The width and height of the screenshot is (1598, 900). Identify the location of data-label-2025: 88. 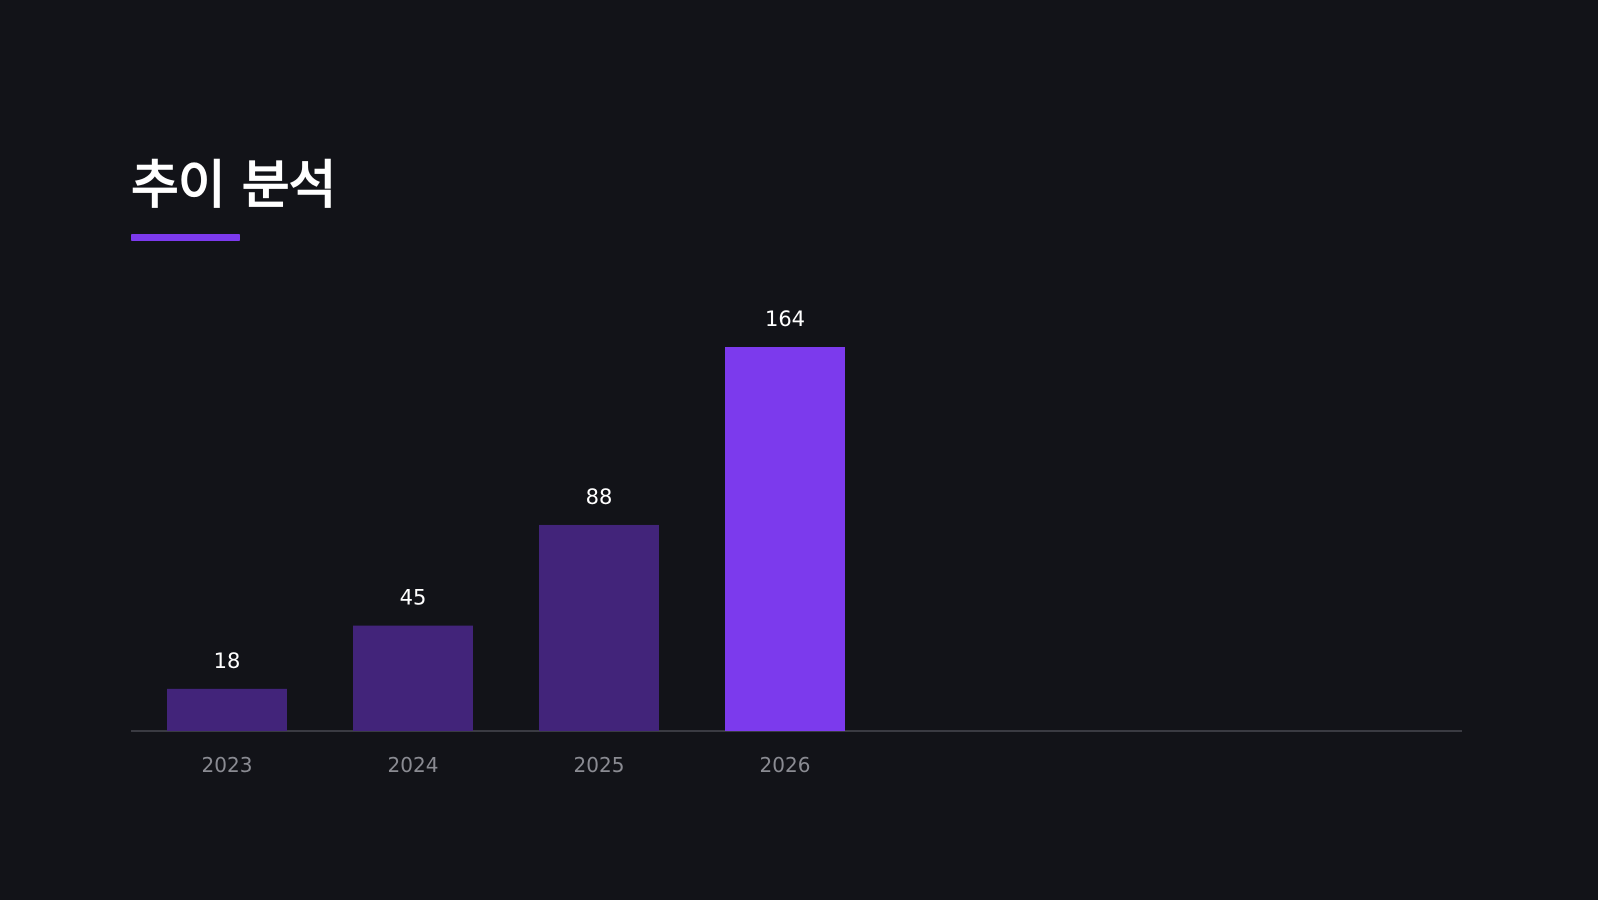
(599, 497).